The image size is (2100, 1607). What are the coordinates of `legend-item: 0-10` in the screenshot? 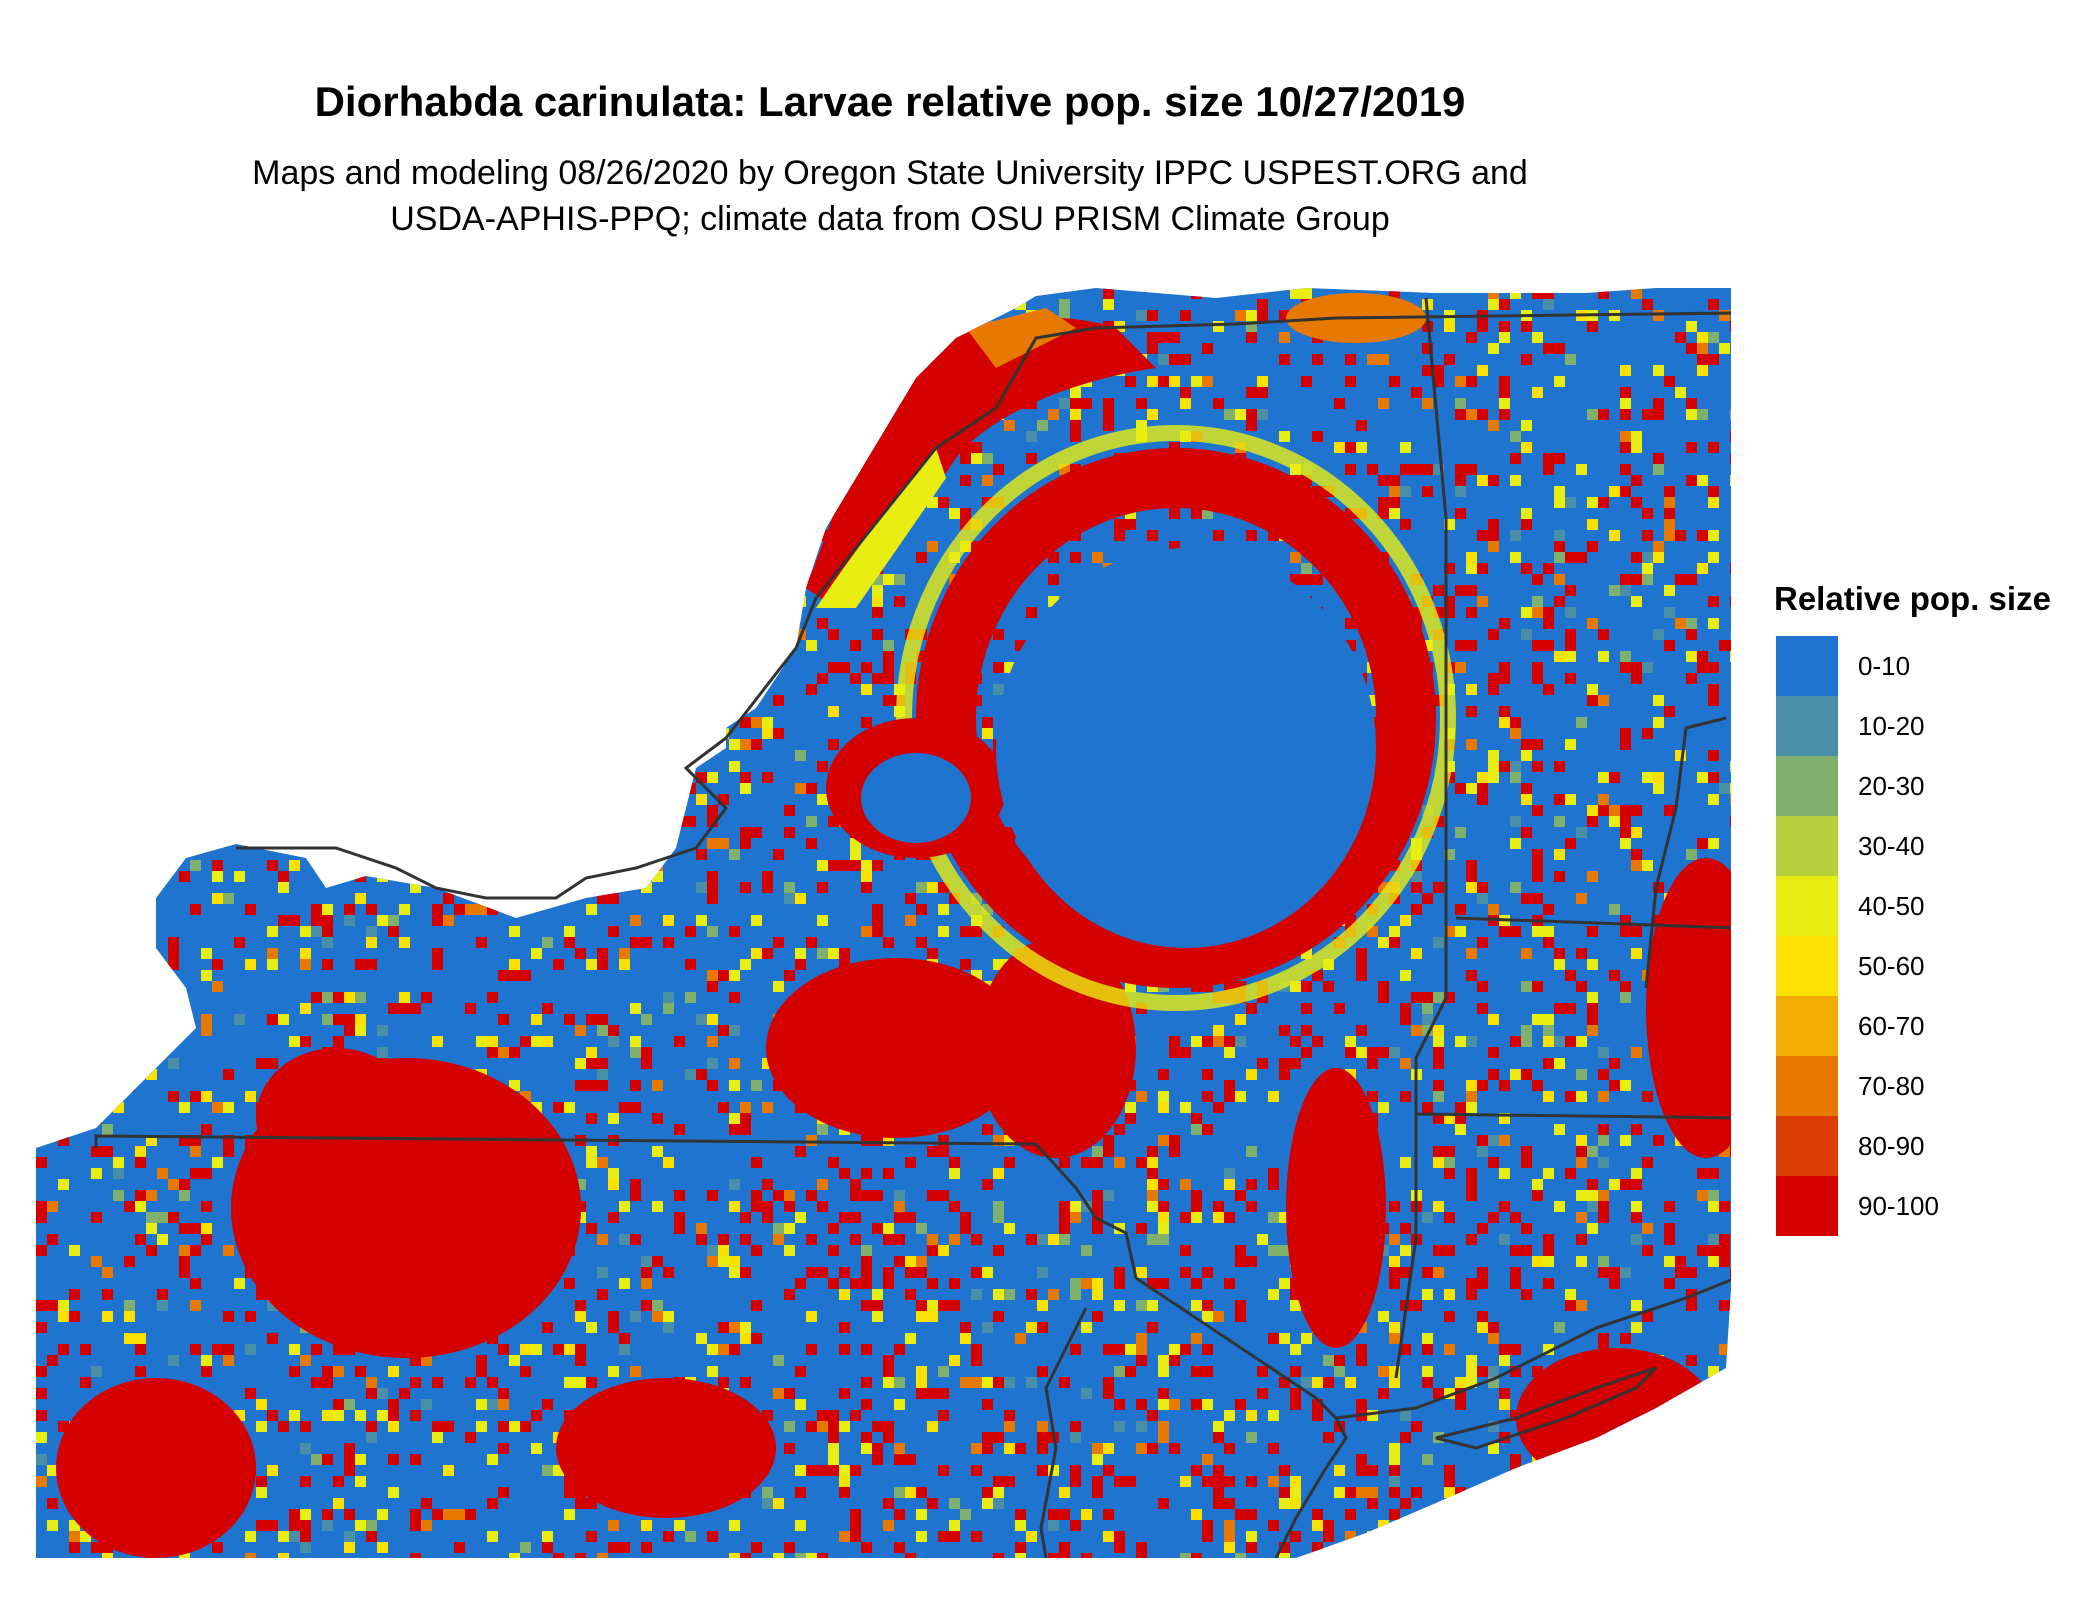 It's located at (1913, 666).